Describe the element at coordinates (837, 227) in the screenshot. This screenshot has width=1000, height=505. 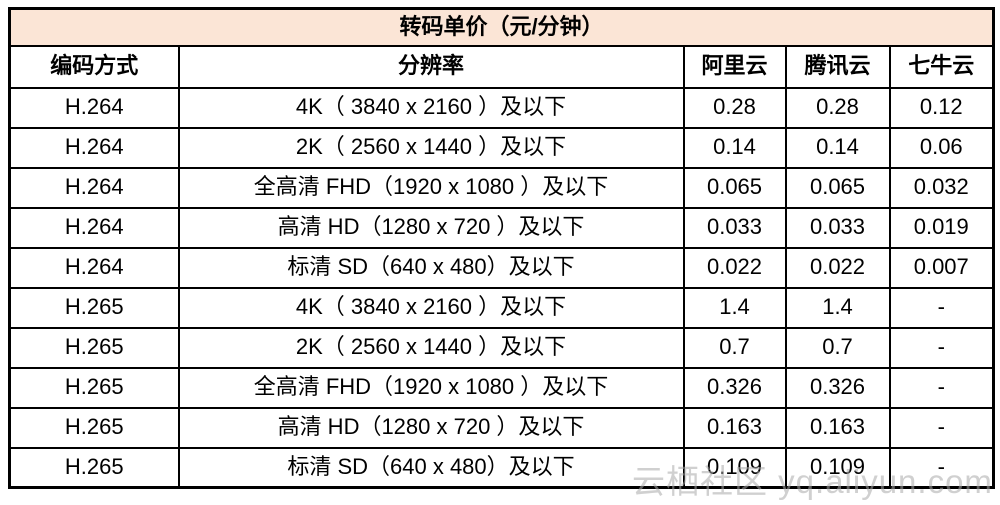
I see `cell-tencent-price: 0.033` at that location.